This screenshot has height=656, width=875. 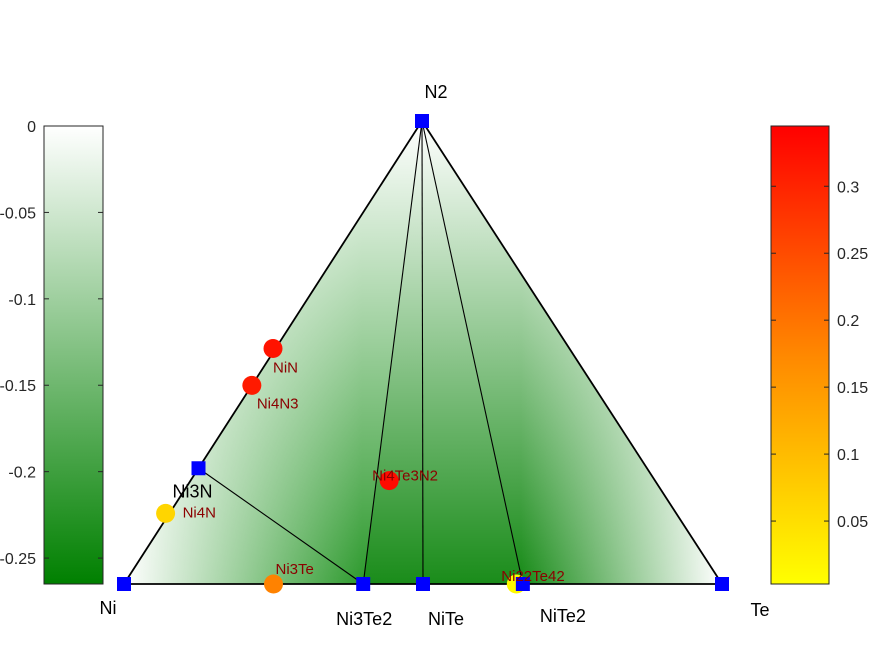 I want to click on fe-tick-label: -0.05, so click(x=18, y=213).